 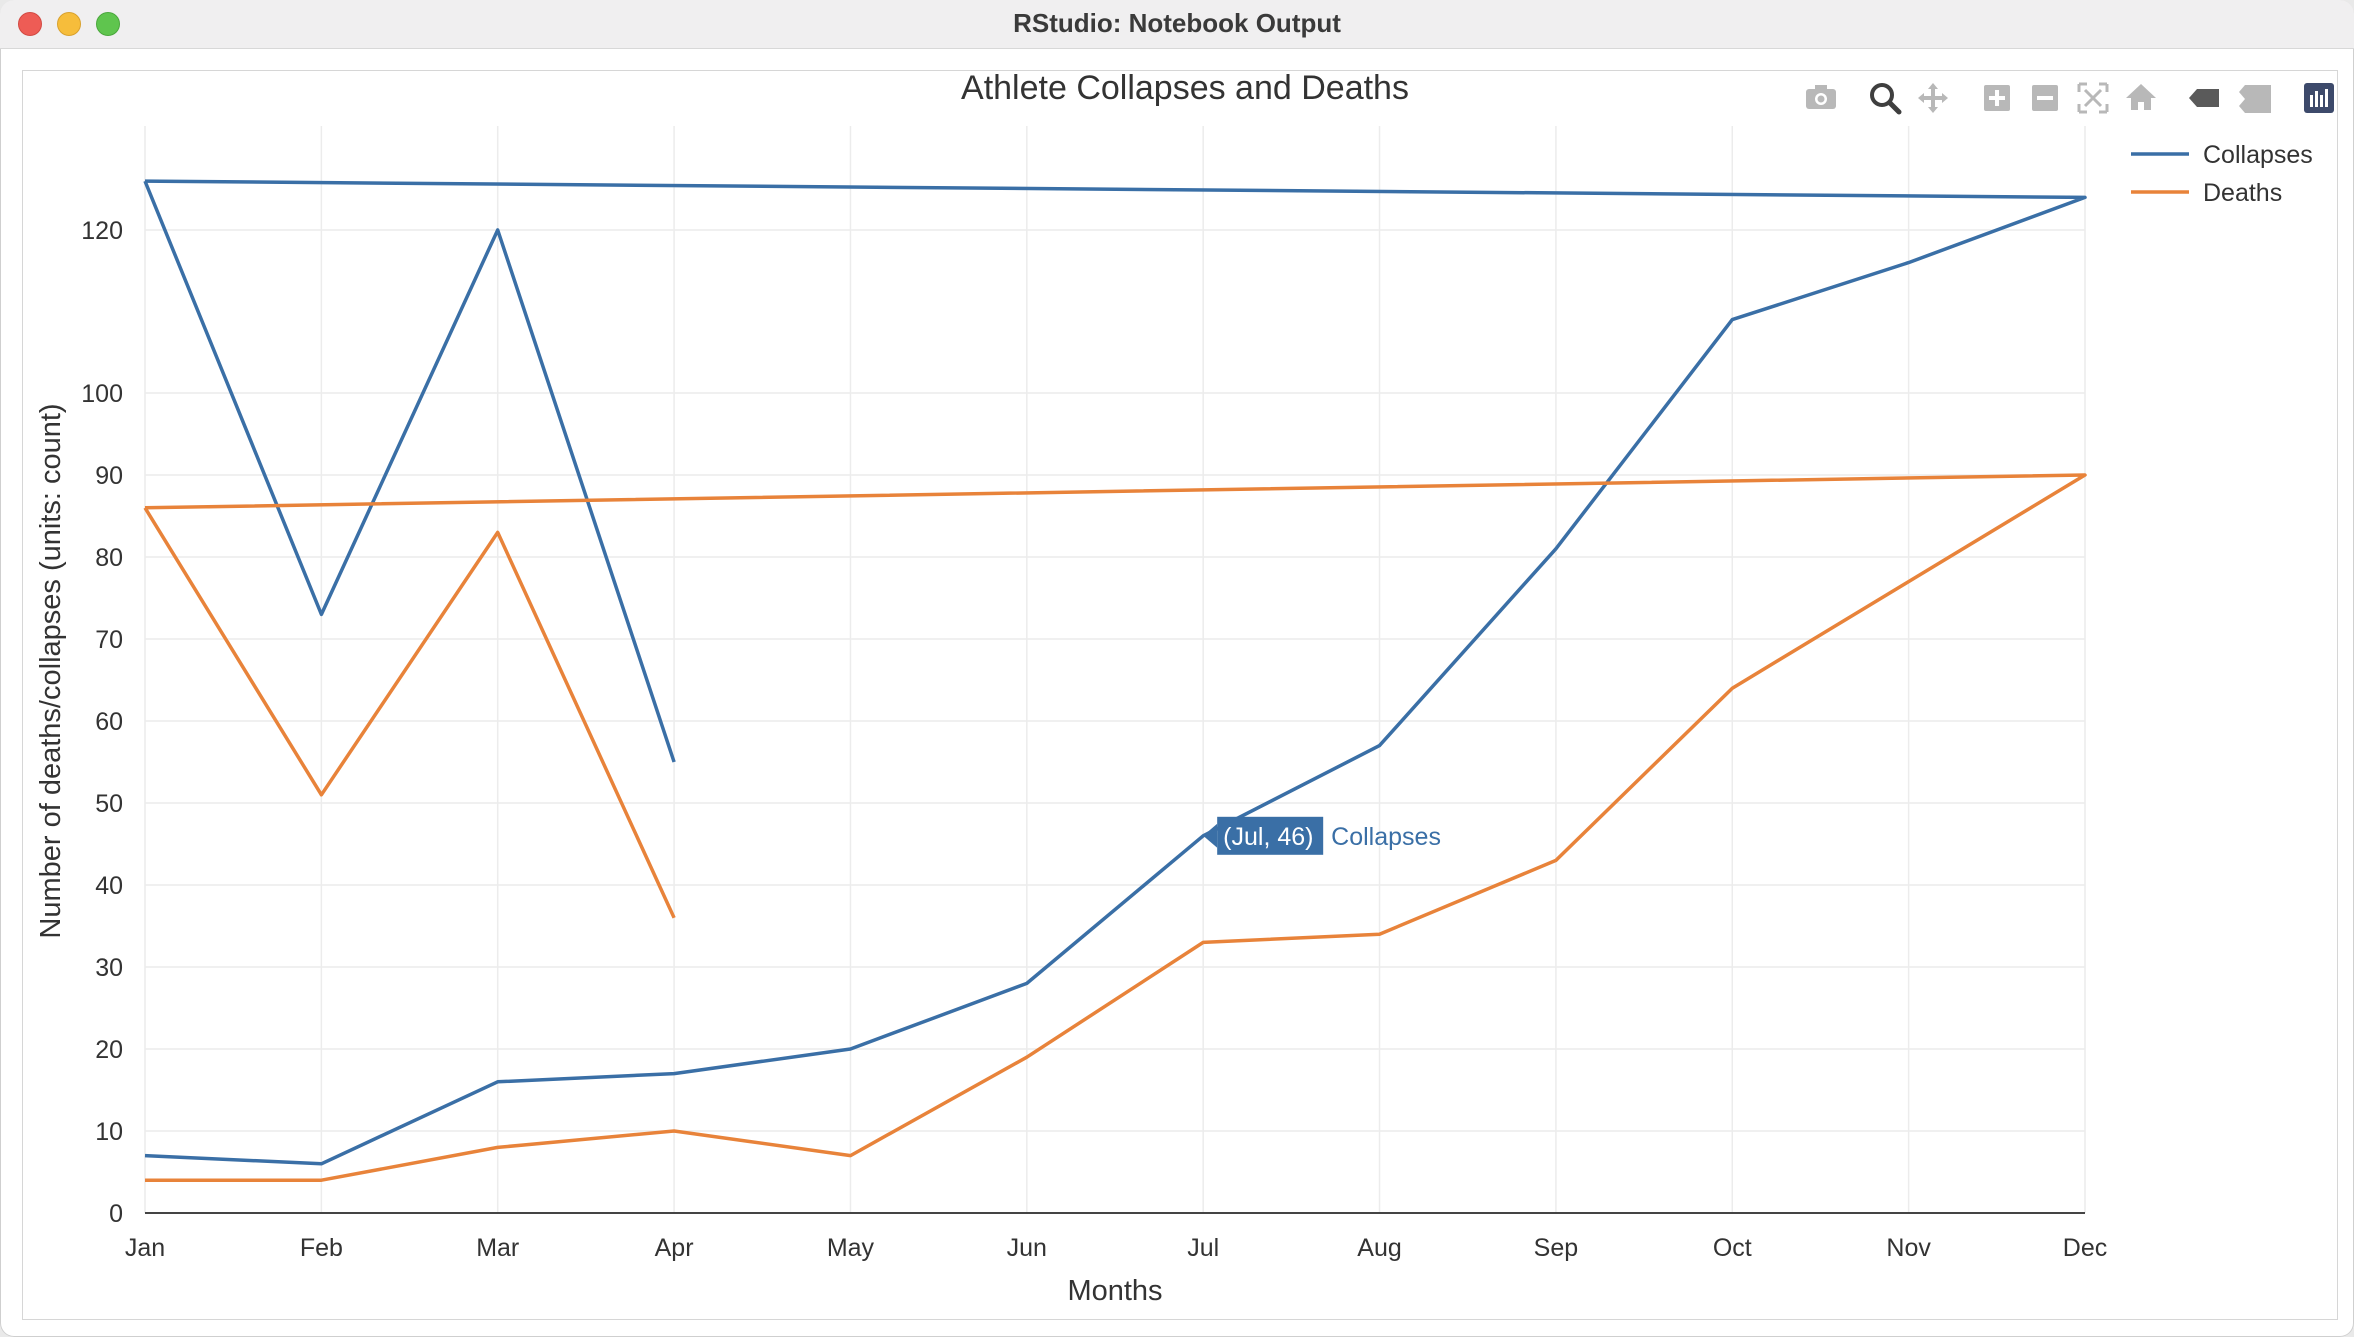 What do you see at coordinates (497, 1248) in the screenshot?
I see `x-tick-label: Mar` at bounding box center [497, 1248].